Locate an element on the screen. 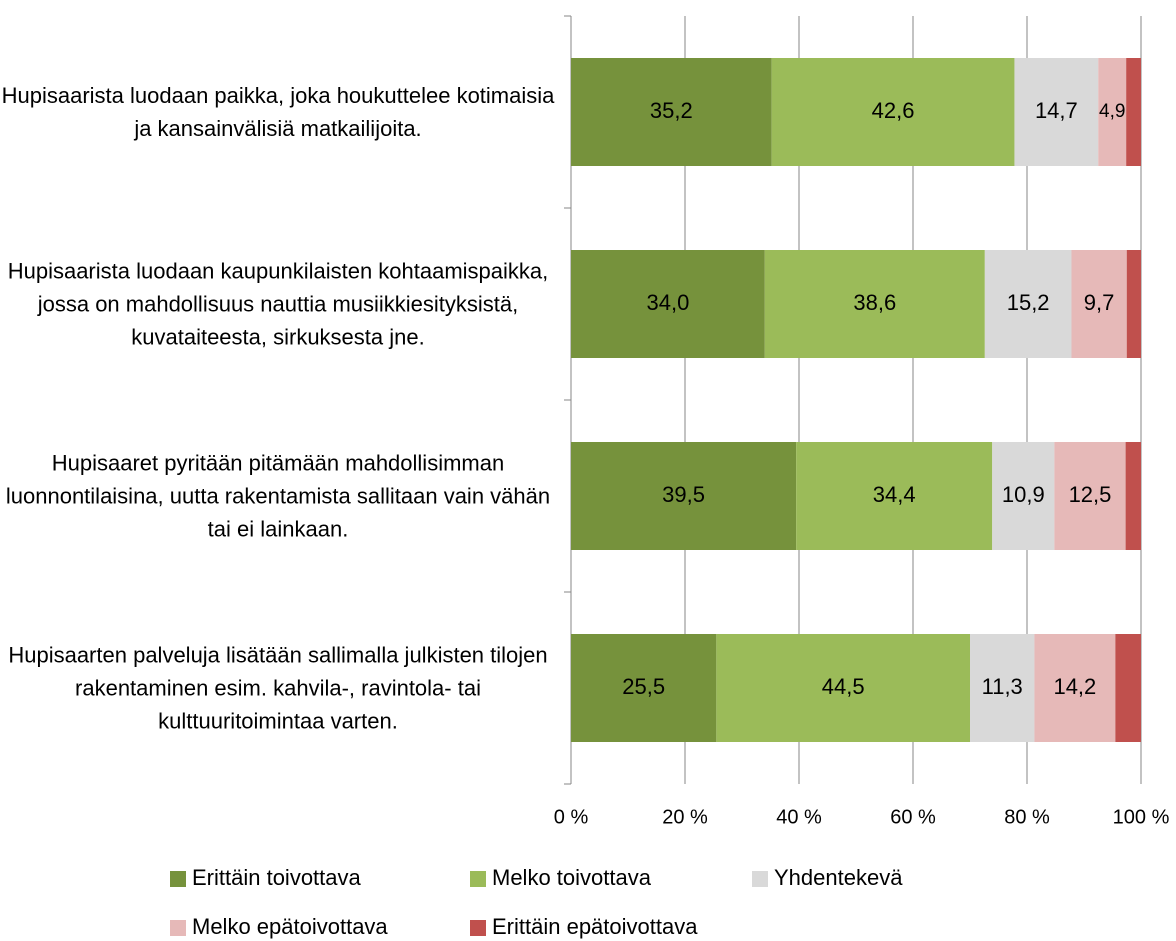 The width and height of the screenshot is (1176, 941). legend-label: Erittäin epätoivottava is located at coordinates (595, 926).